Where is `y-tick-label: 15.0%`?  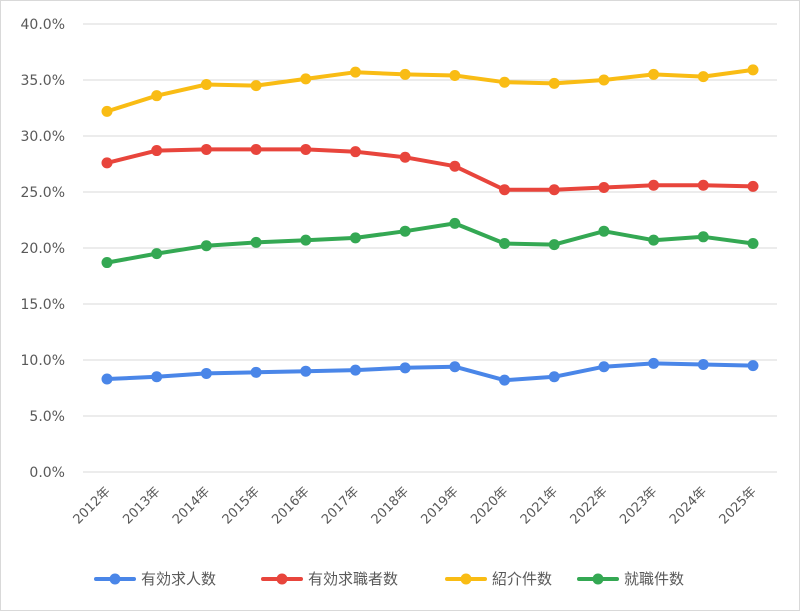
y-tick-label: 15.0% is located at coordinates (43, 305).